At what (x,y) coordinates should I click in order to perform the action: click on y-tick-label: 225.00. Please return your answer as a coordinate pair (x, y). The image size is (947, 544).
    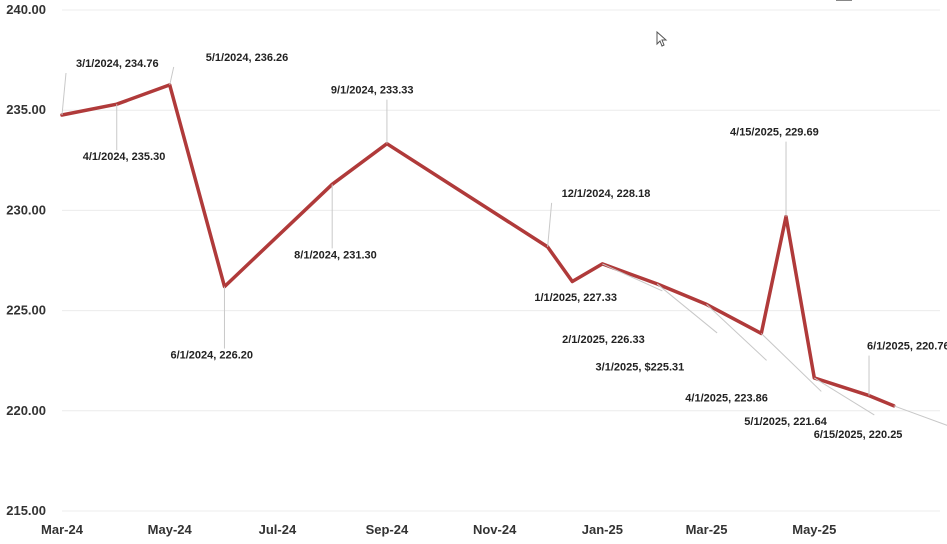
    Looking at the image, I should click on (26, 310).